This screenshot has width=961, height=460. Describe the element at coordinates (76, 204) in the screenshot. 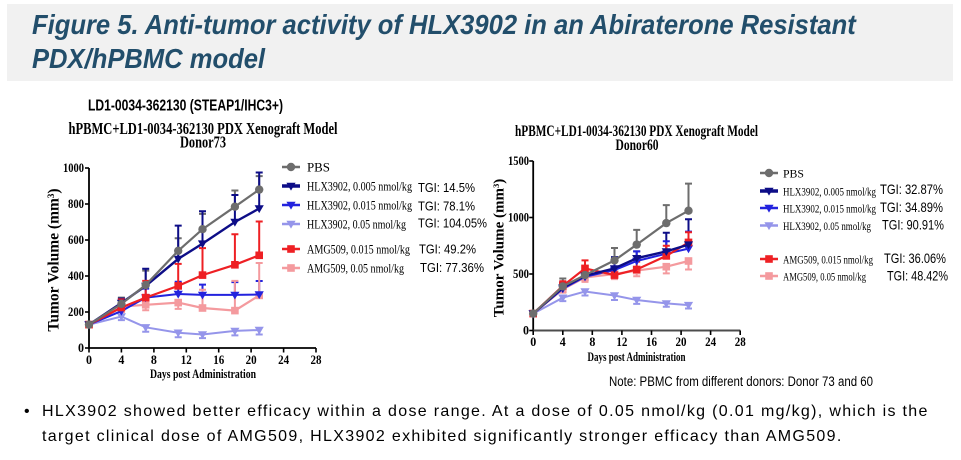

I see `svg-text: 800` at that location.